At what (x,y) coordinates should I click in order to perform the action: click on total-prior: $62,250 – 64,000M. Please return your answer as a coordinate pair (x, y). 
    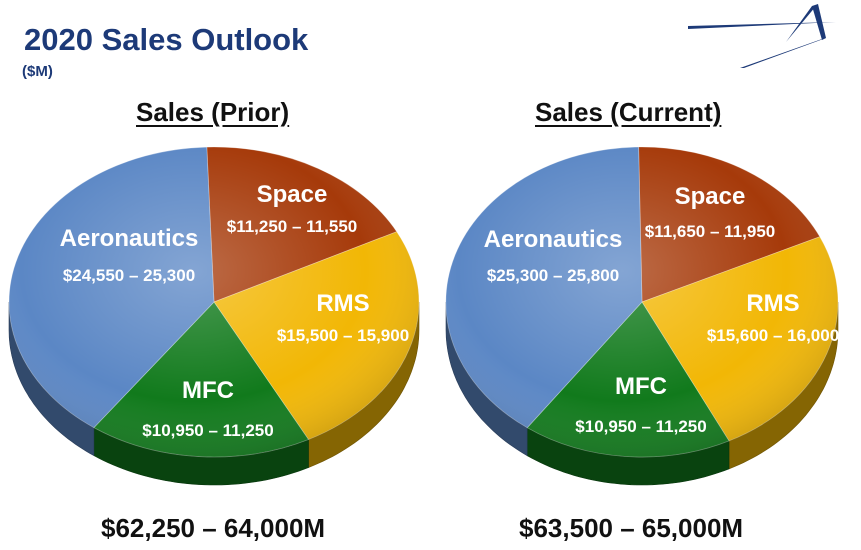
    Looking at the image, I should click on (213, 528).